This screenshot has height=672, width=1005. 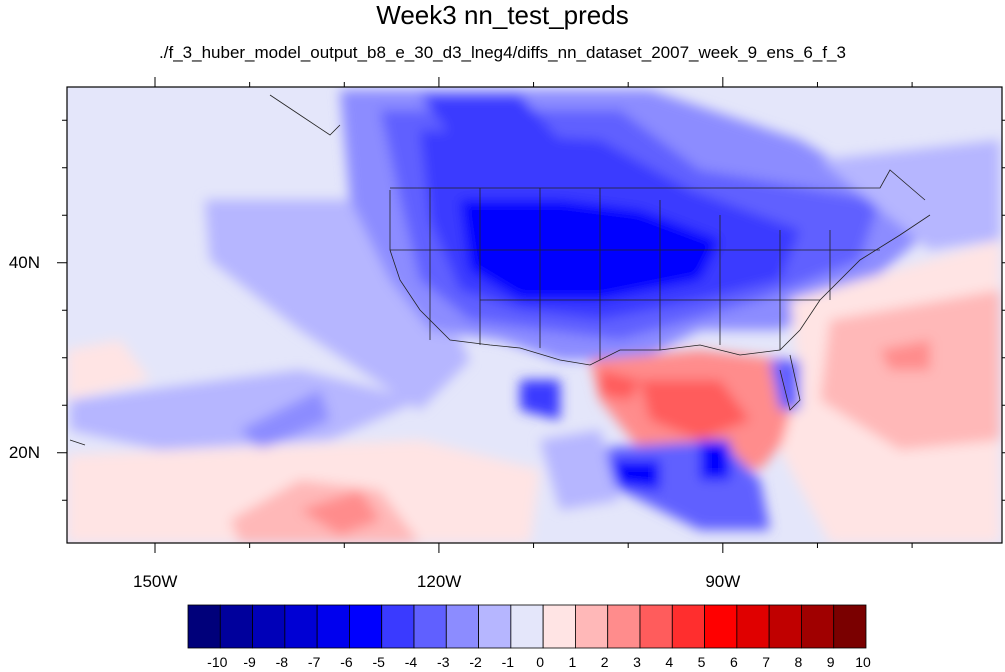 What do you see at coordinates (863, 662) in the screenshot?
I see `colorbar-label: 10` at bounding box center [863, 662].